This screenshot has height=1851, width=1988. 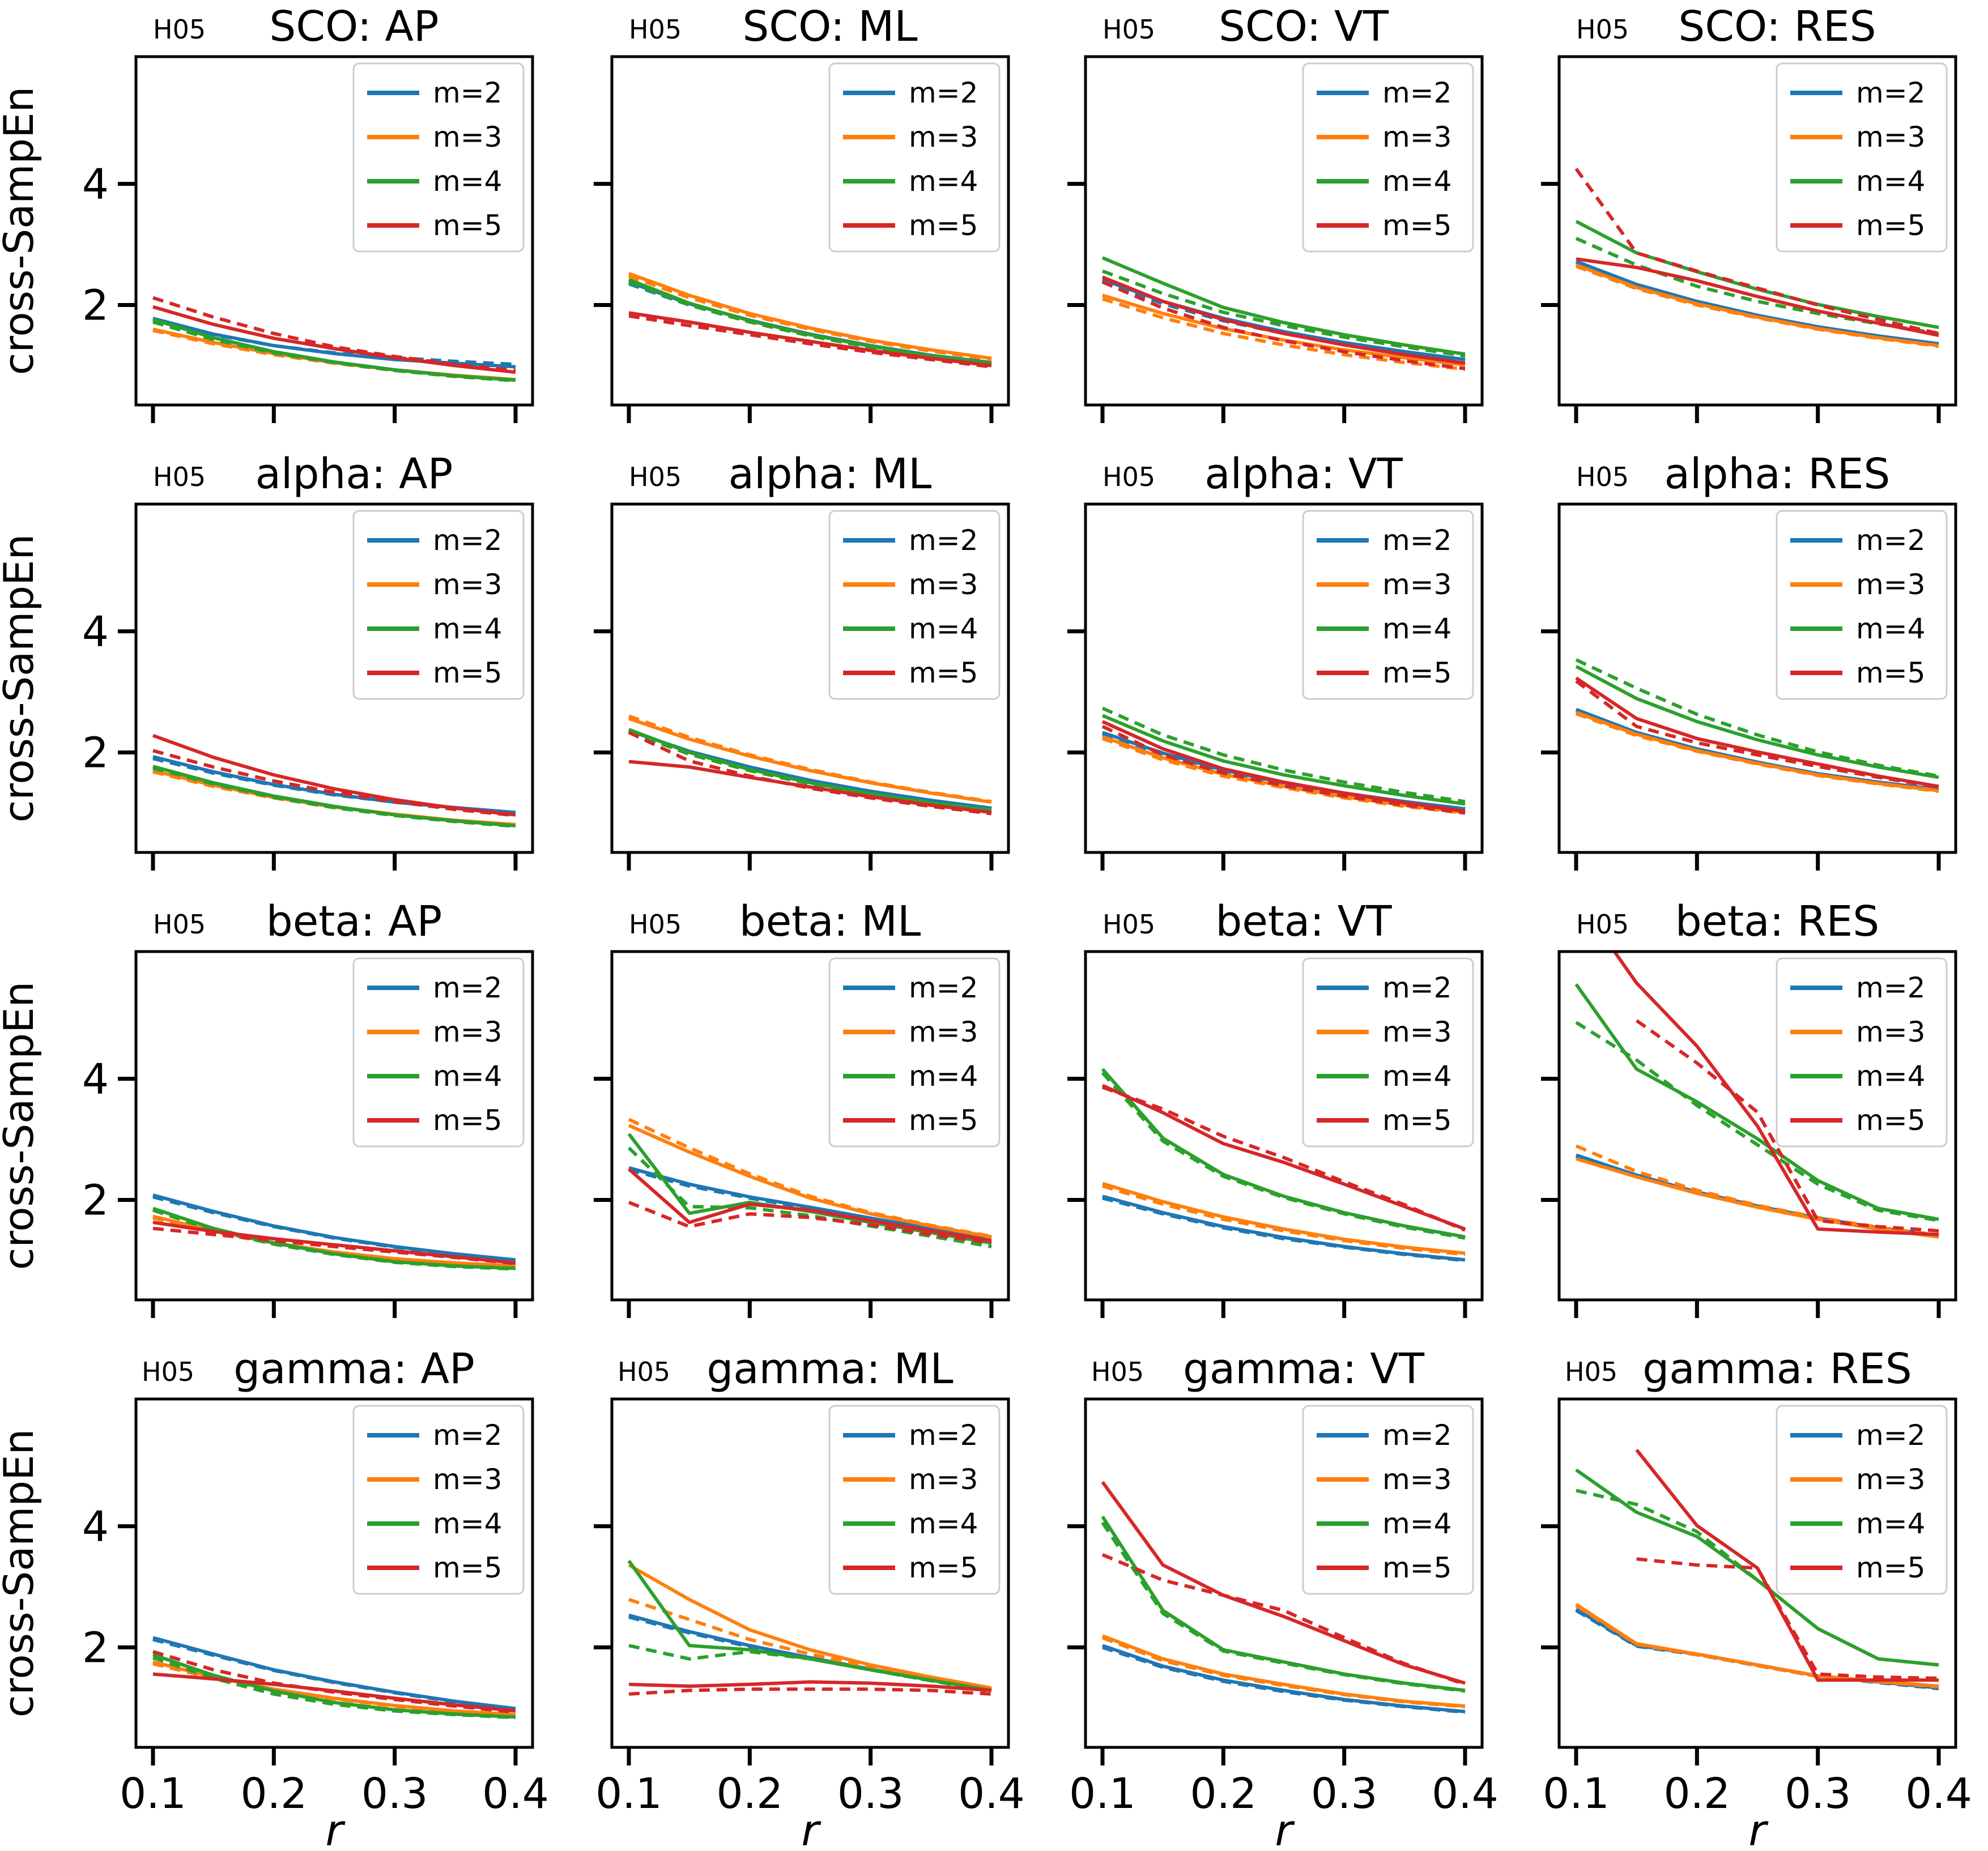 What do you see at coordinates (1777, 1369) in the screenshot?
I see `panel-title: gamma: RES` at bounding box center [1777, 1369].